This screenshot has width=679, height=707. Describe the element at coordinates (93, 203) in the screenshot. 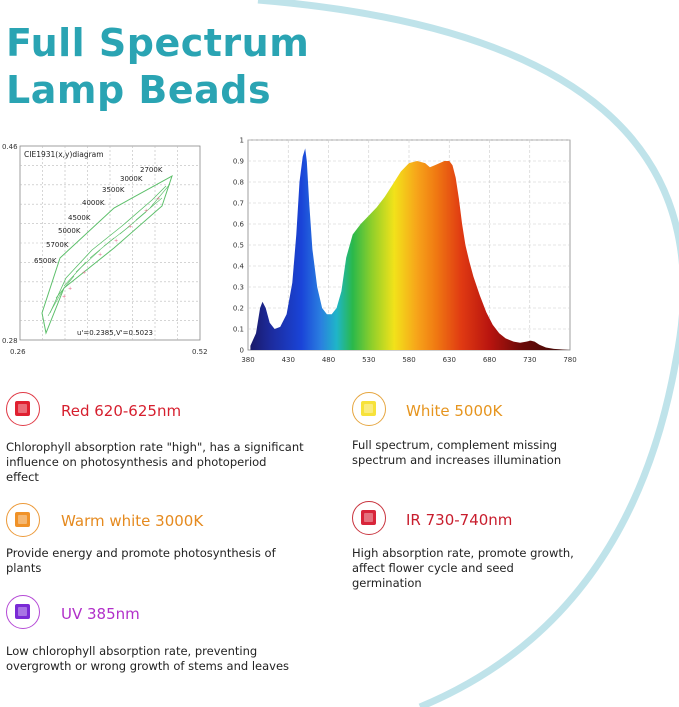

I see `cct-label: 4000K` at that location.